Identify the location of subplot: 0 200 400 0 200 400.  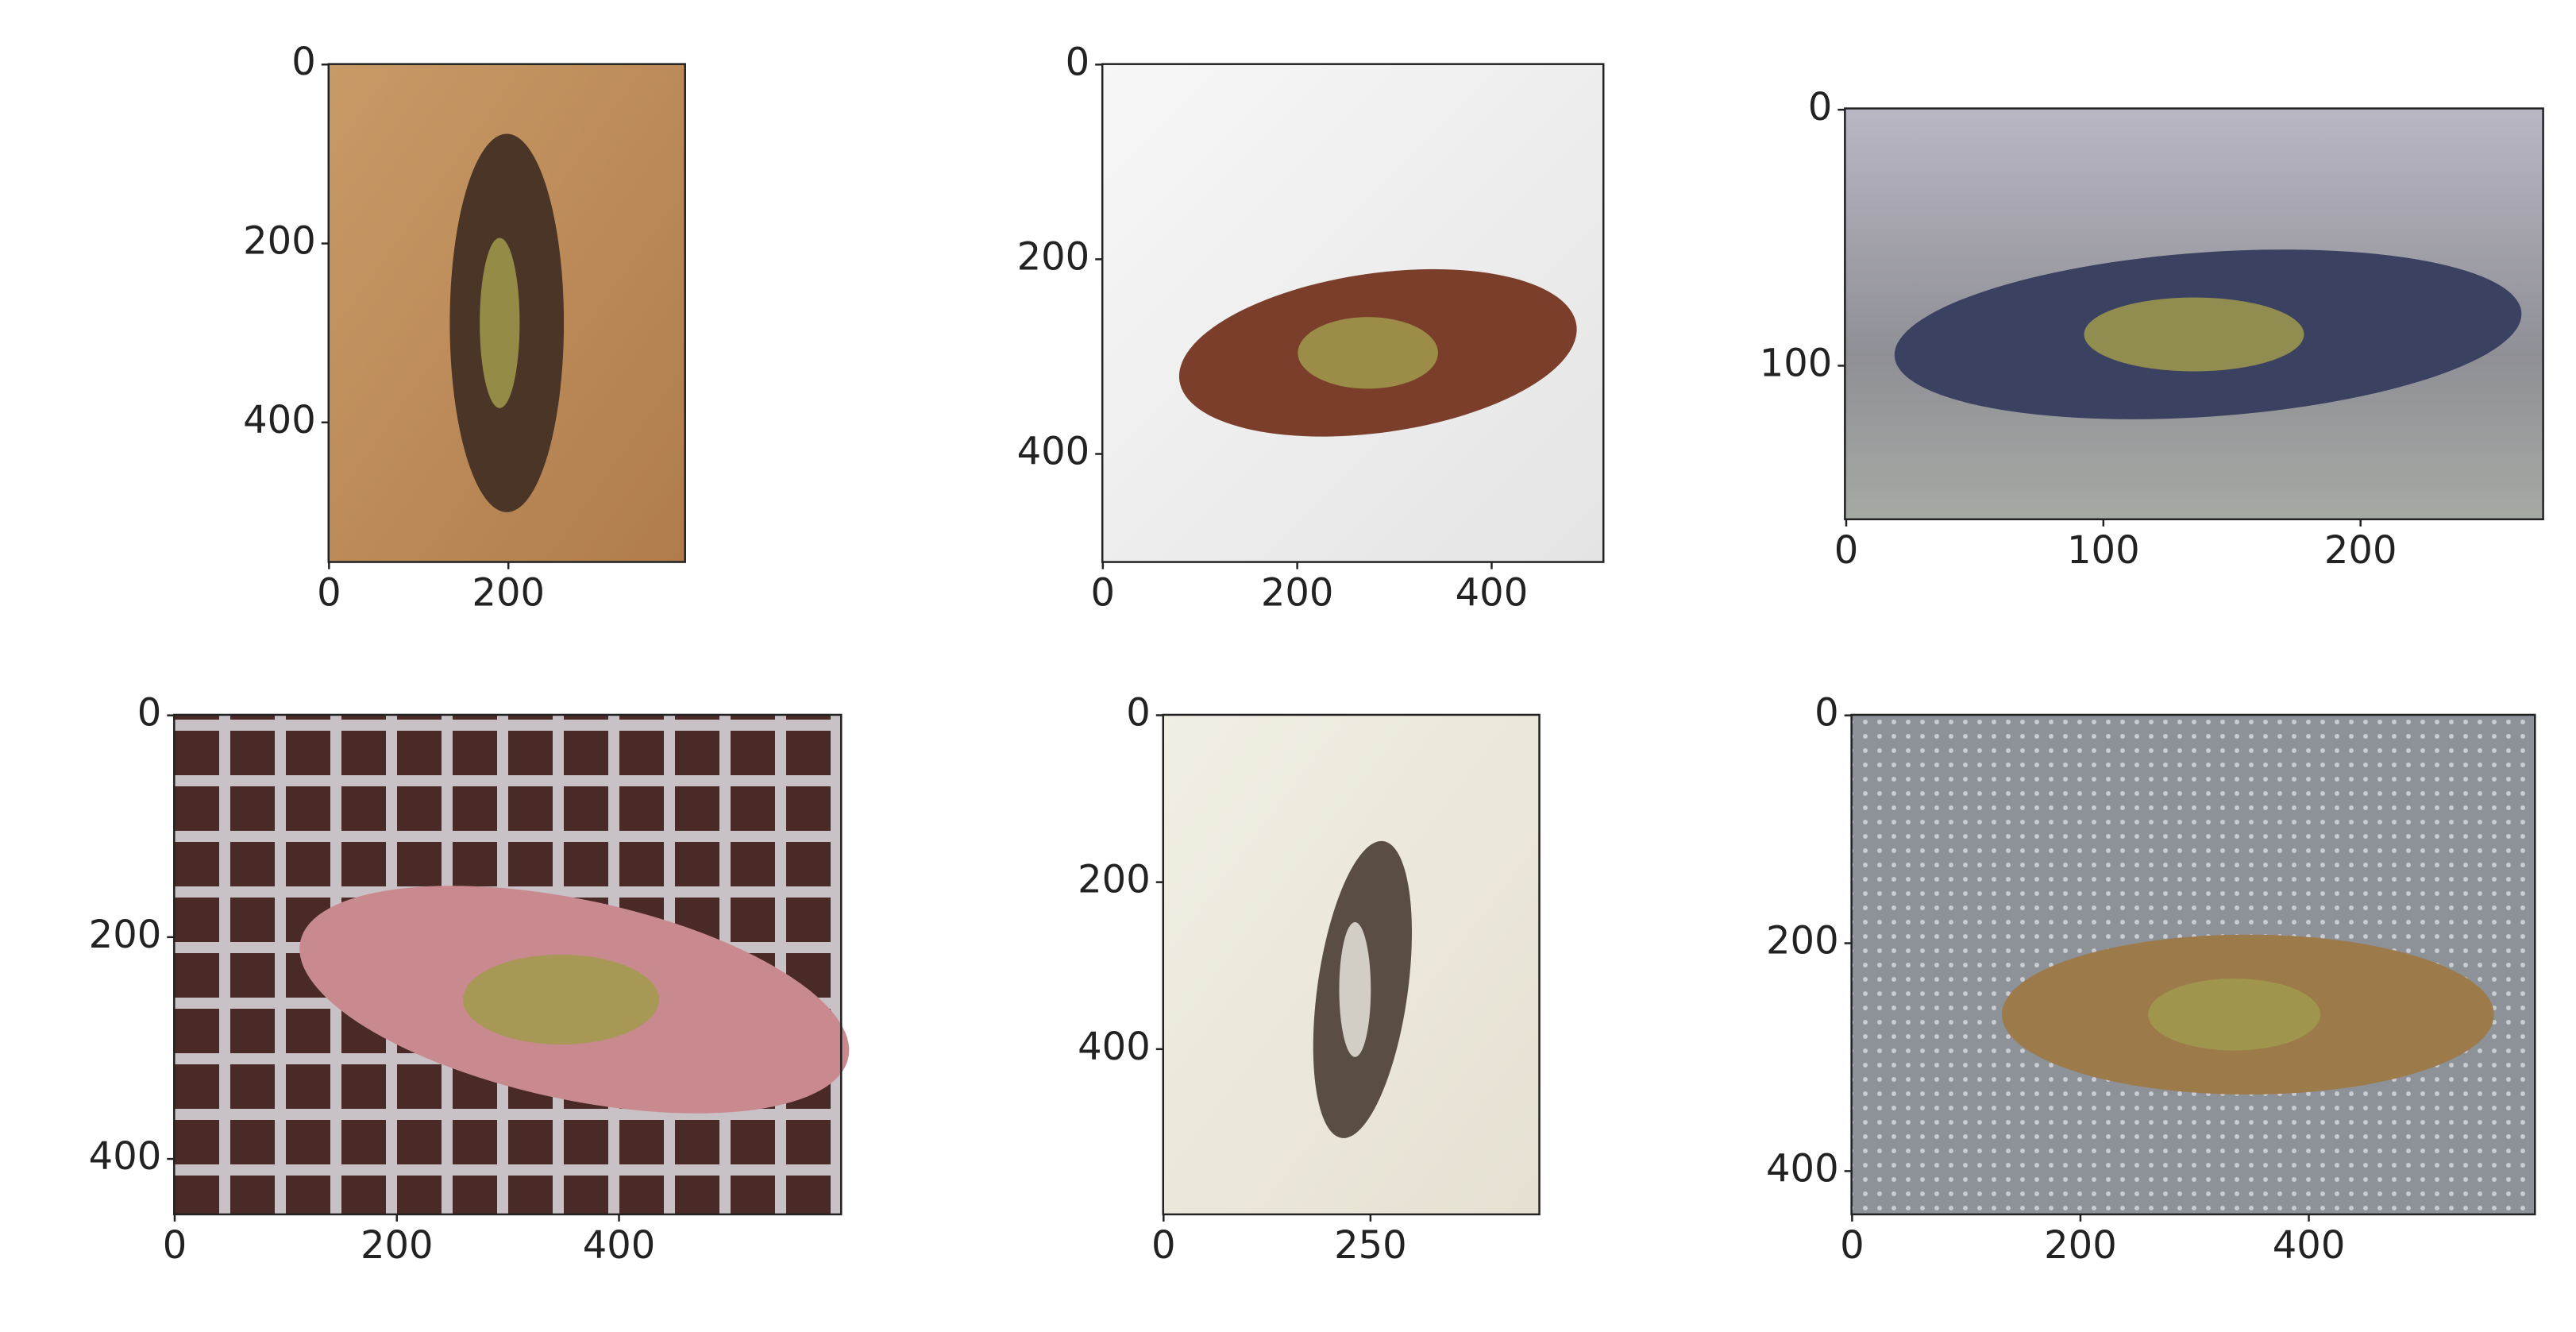
(1311, 328).